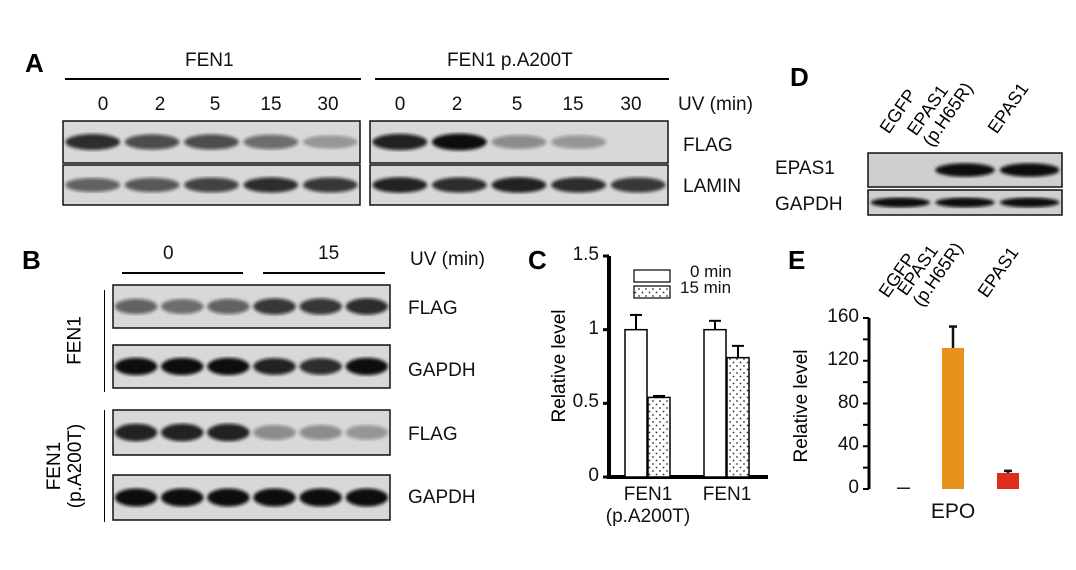 The height and width of the screenshot is (570, 1076). Describe the element at coordinates (727, 494) in the screenshot. I see `x-tick-label: FEN1` at that location.